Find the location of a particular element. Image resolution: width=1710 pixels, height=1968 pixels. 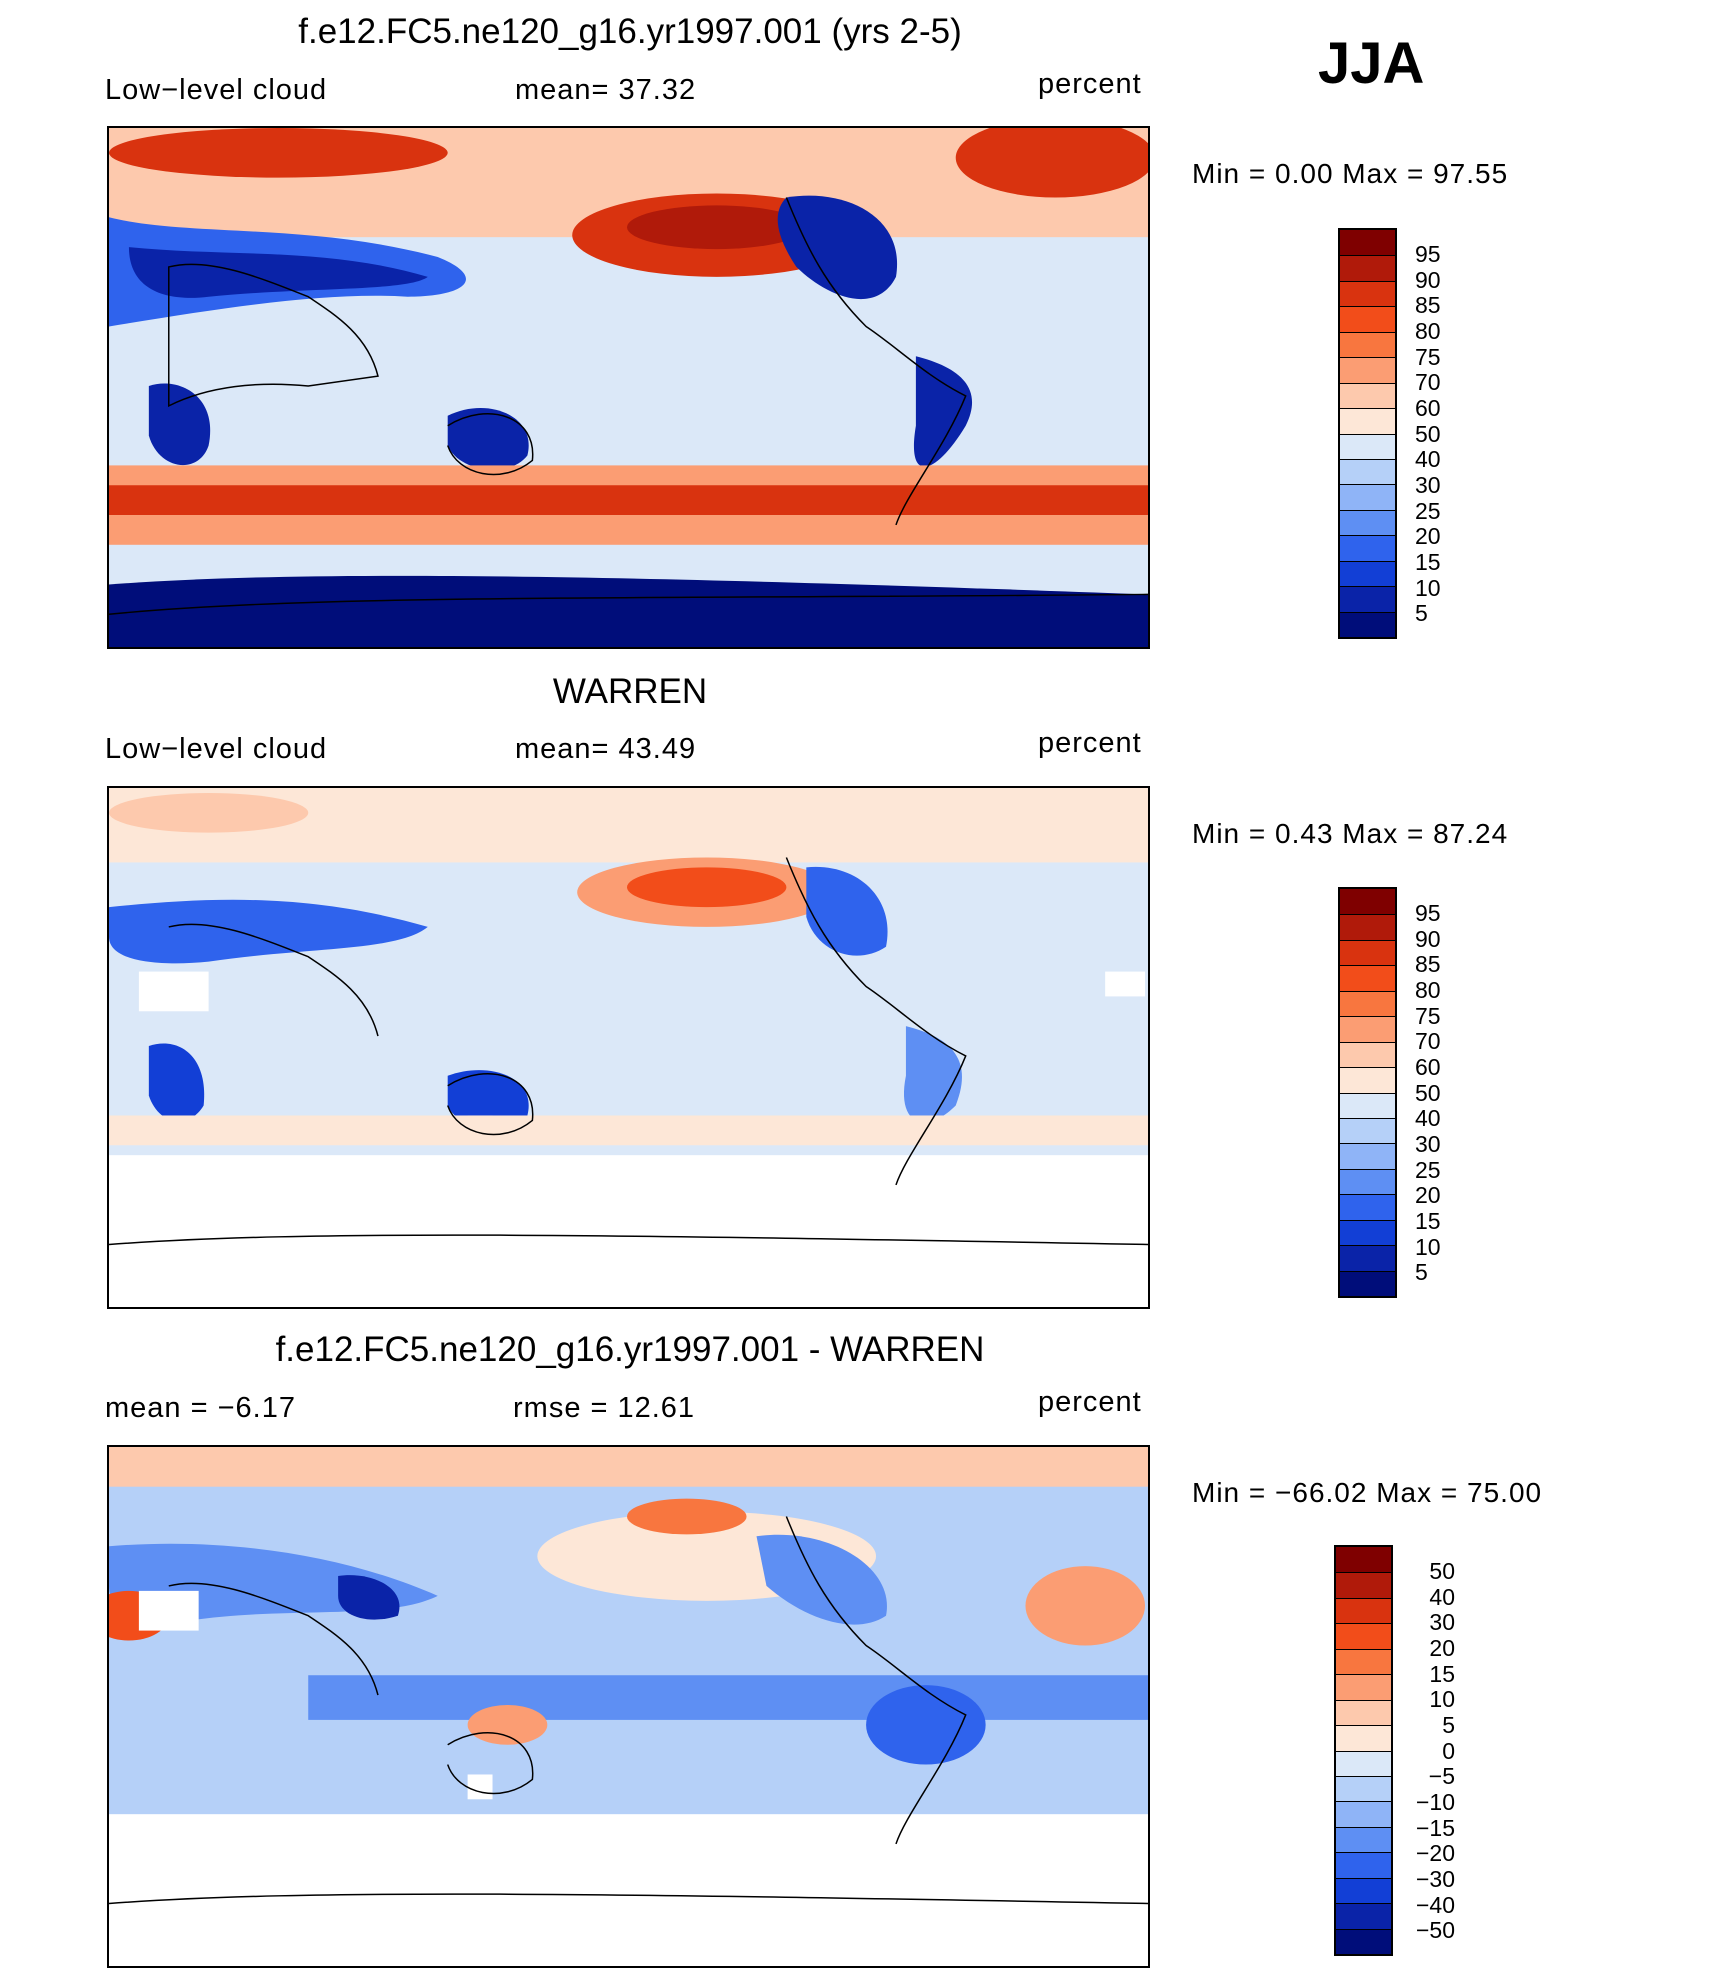

panel2-colorbar is located at coordinates (1367, 1092).